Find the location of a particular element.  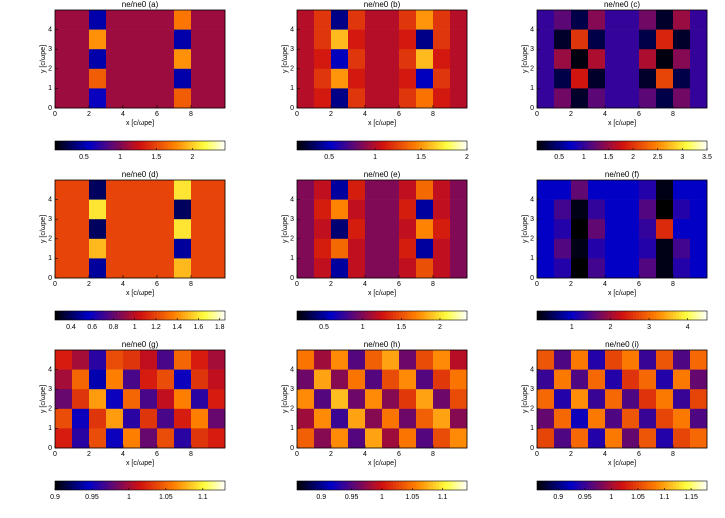

y-tick-label: 2 is located at coordinates (50, 239).